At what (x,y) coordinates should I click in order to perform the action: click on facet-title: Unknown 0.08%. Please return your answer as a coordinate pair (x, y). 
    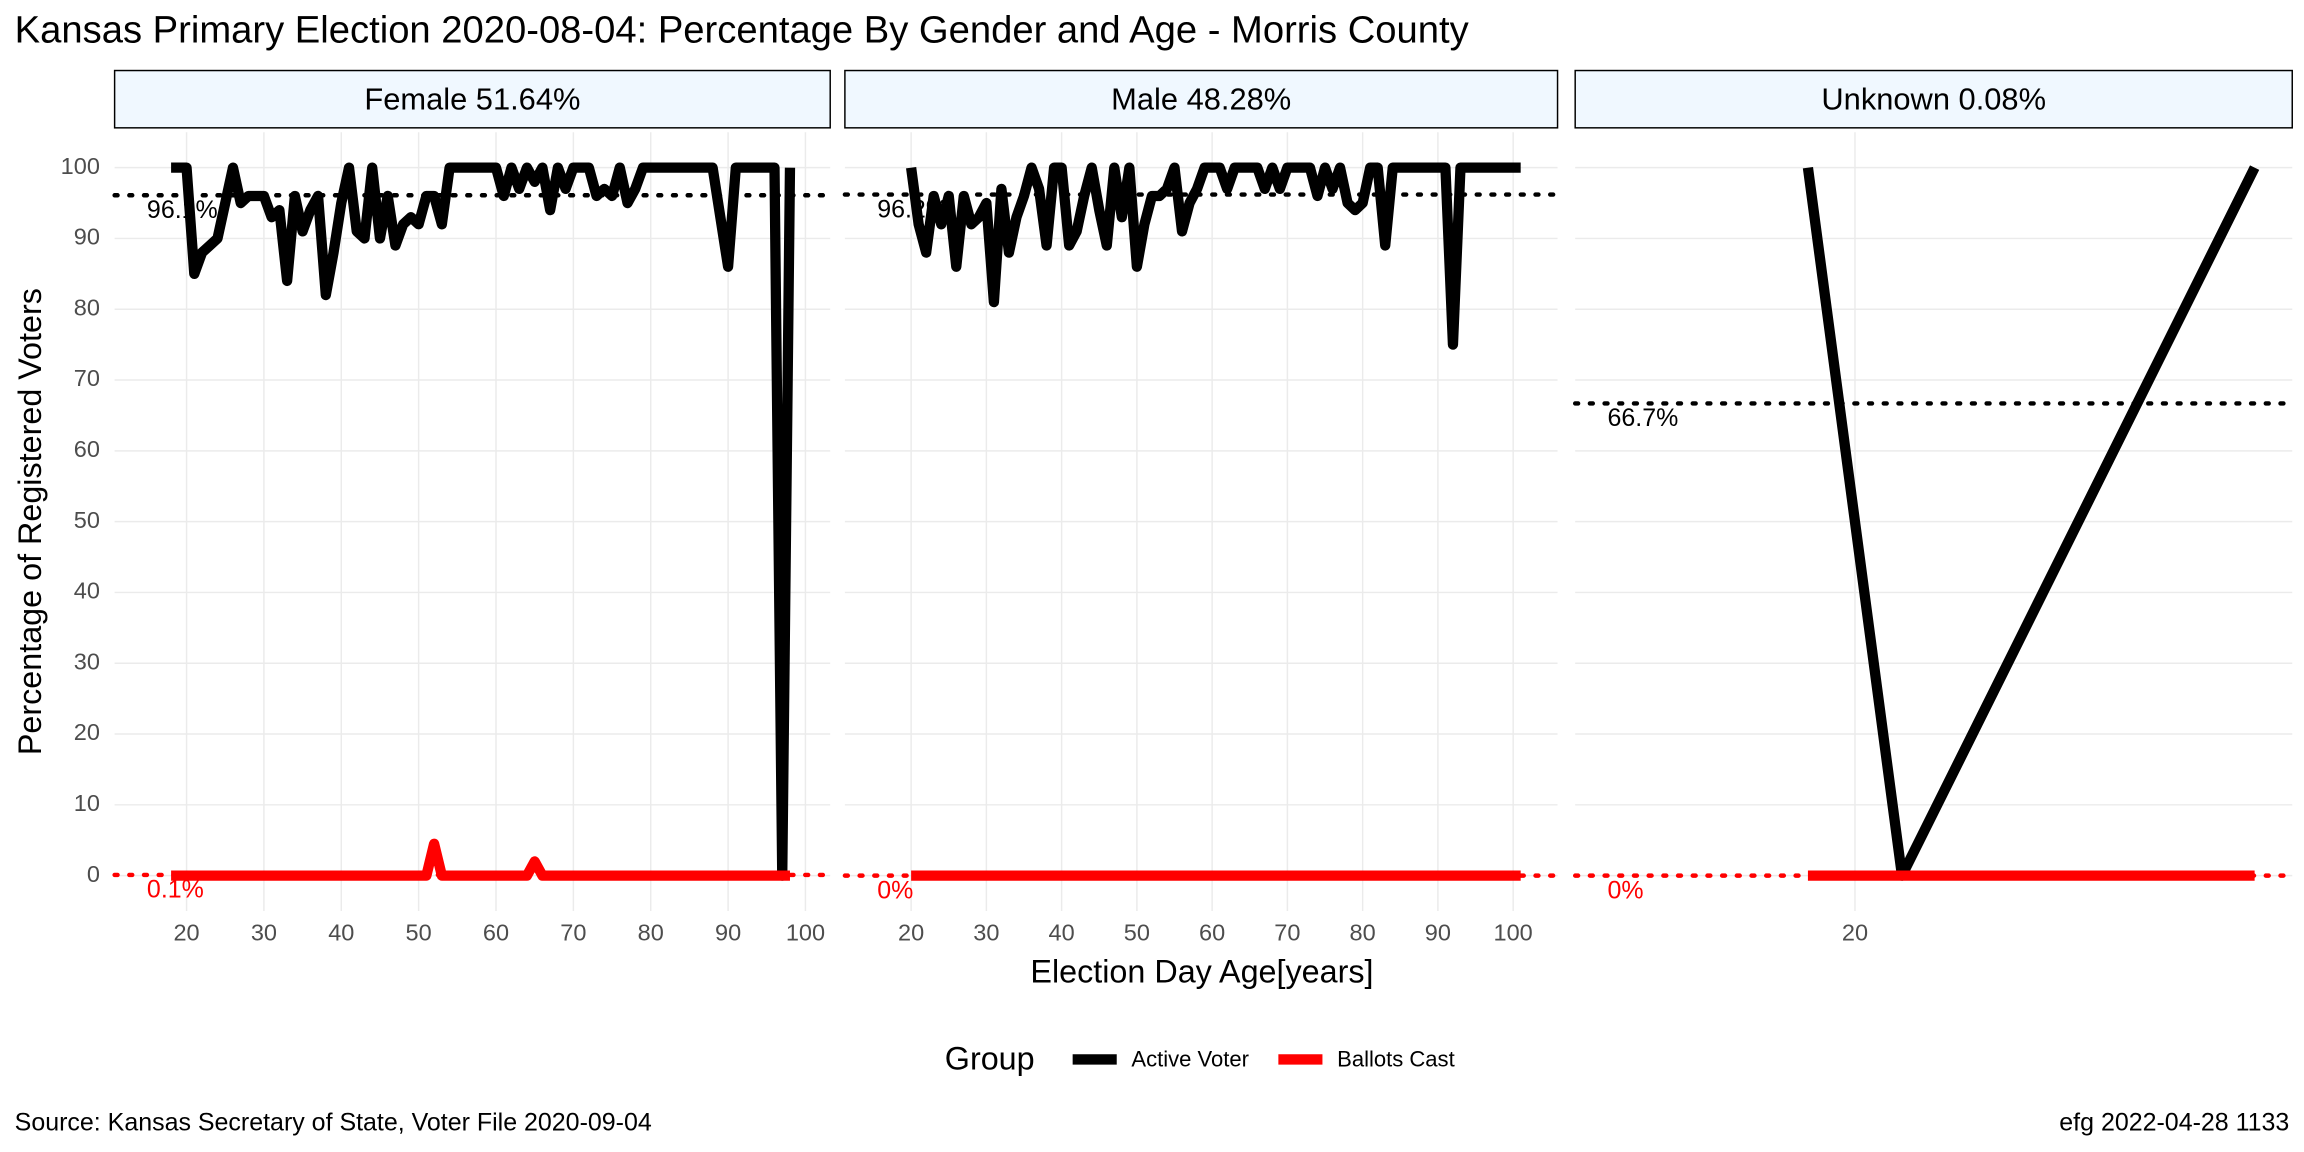
    Looking at the image, I should click on (1933, 99).